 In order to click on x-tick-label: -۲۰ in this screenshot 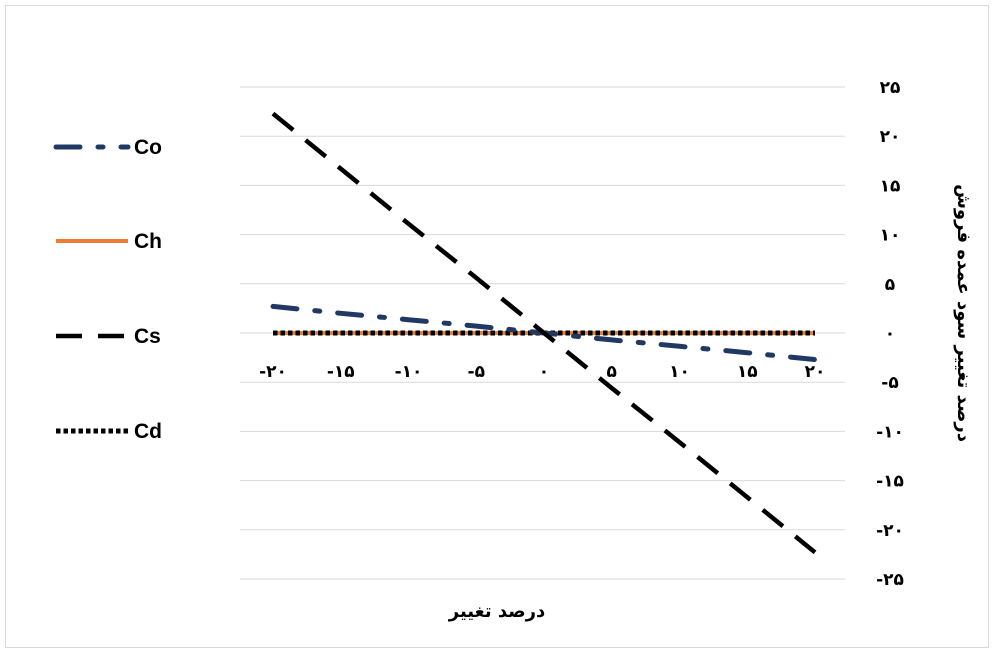, I will do `click(273, 372)`.